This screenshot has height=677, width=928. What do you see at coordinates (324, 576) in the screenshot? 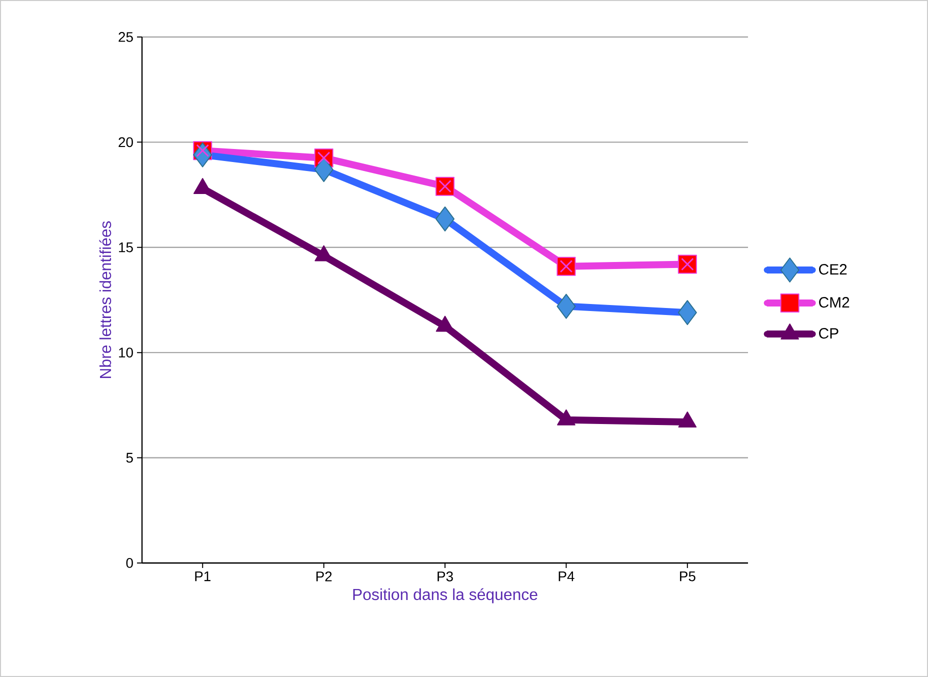
I see `x-tick-label: P2` at bounding box center [324, 576].